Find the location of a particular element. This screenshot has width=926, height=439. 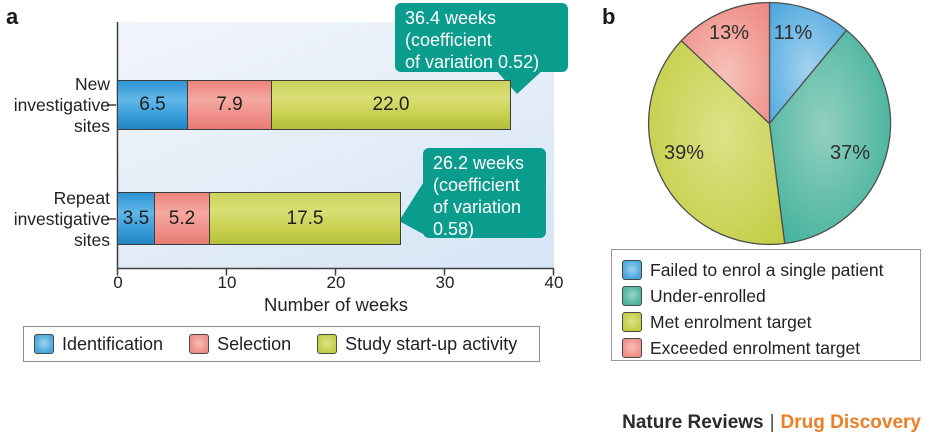

segment-value: 6.5 is located at coordinates (152, 104).